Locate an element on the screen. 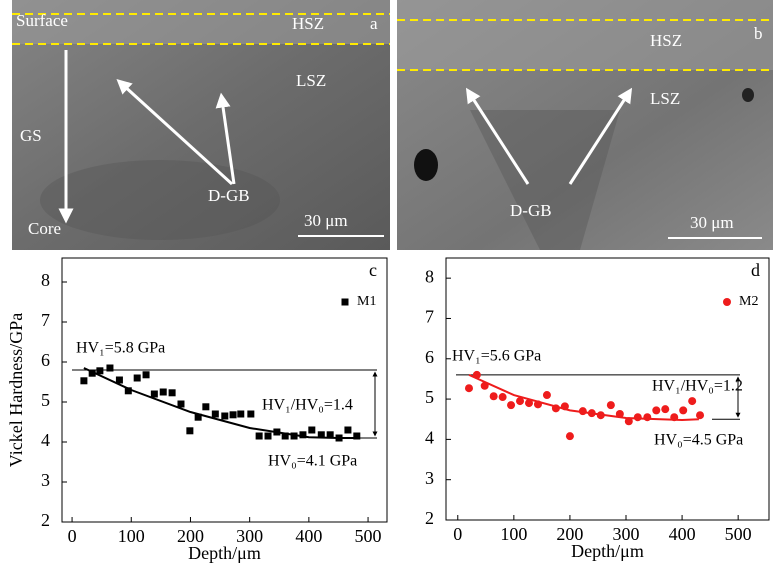 The width and height of the screenshot is (773, 568). annotation: HV₁=5.6 GPa is located at coordinates (496, 356).